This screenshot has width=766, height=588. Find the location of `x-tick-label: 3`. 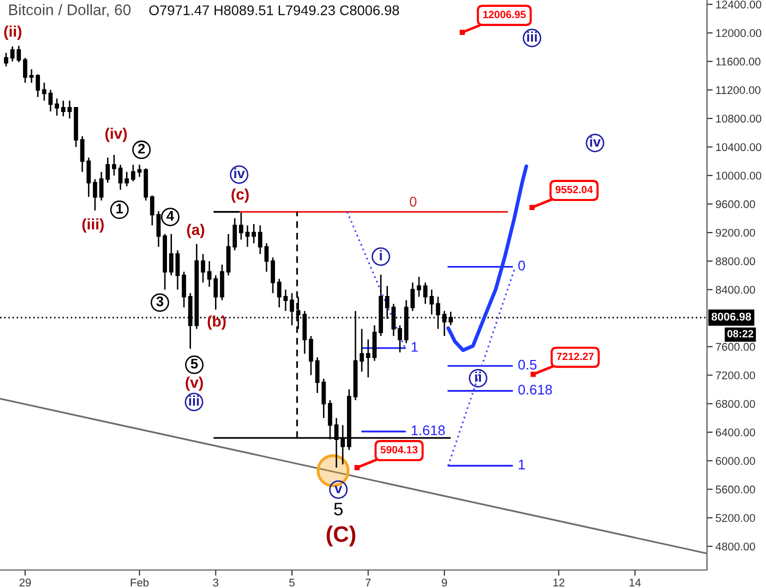

x-tick-label: 3 is located at coordinates (215, 582).